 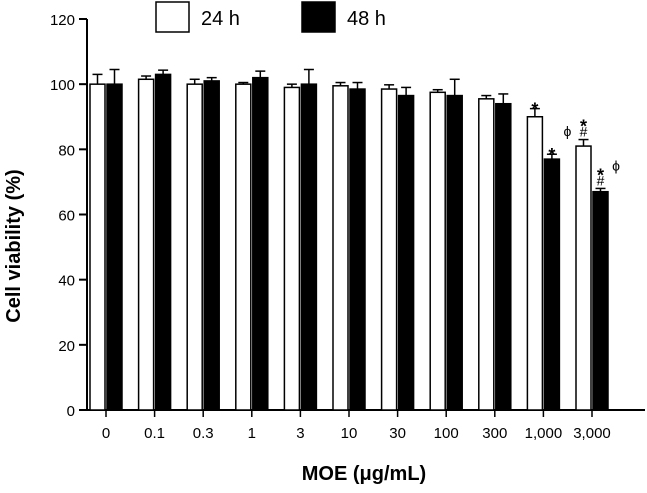 What do you see at coordinates (62, 20) in the screenshot?
I see `y-tick-label: 120` at bounding box center [62, 20].